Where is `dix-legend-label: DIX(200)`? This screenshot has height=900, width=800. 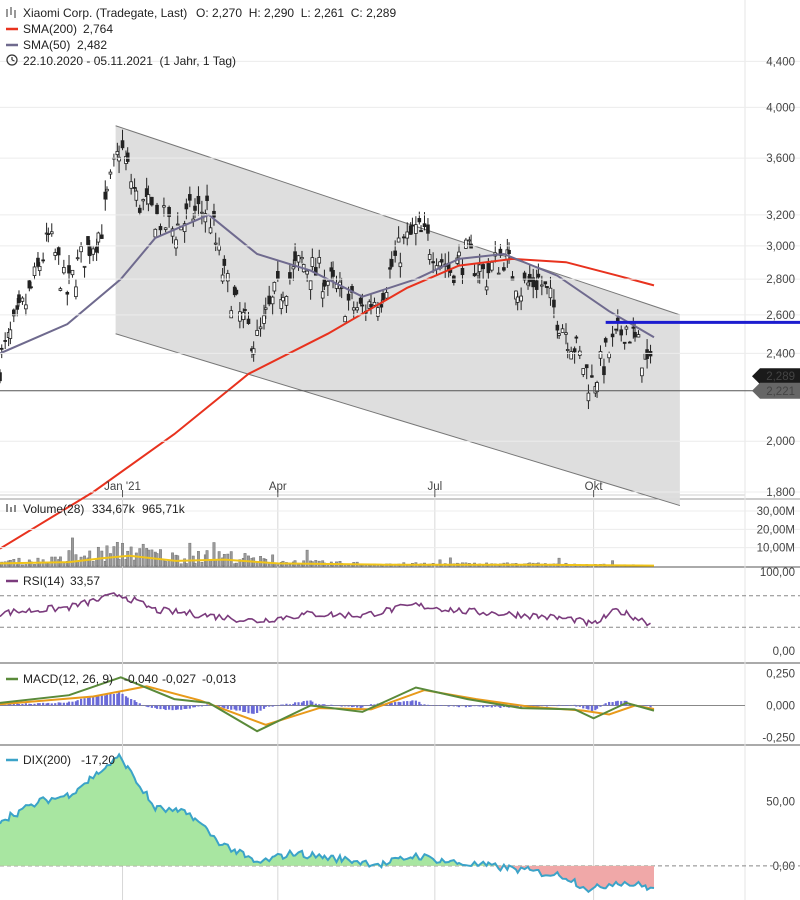
dix-legend-label: DIX(200) is located at coordinates (47, 760).